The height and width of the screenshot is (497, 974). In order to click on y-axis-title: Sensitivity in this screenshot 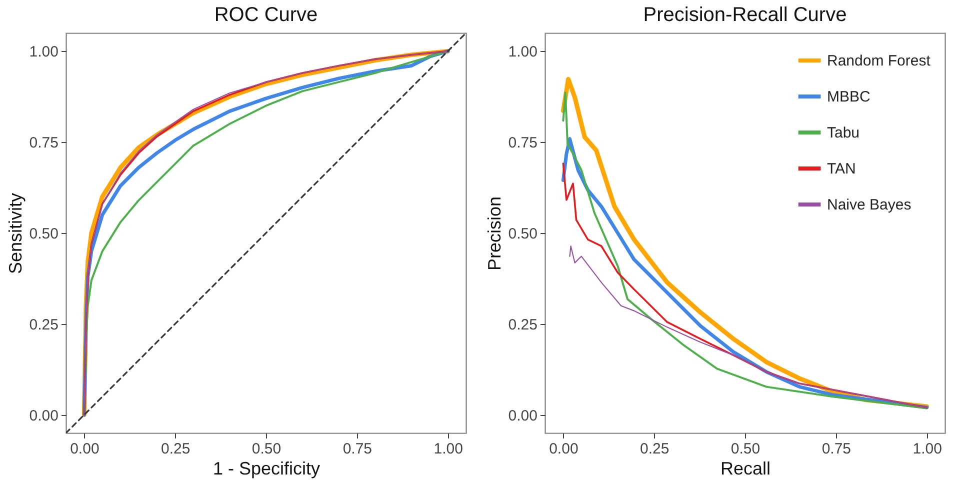, I will do `click(15, 233)`.